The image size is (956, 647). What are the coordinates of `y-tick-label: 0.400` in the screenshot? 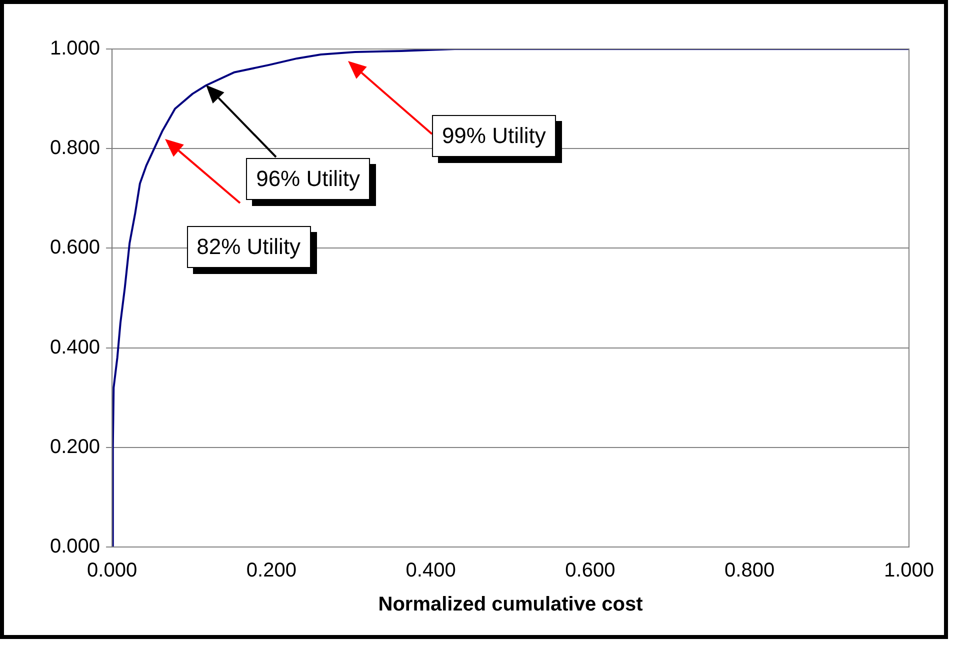 It's located at (75, 347).